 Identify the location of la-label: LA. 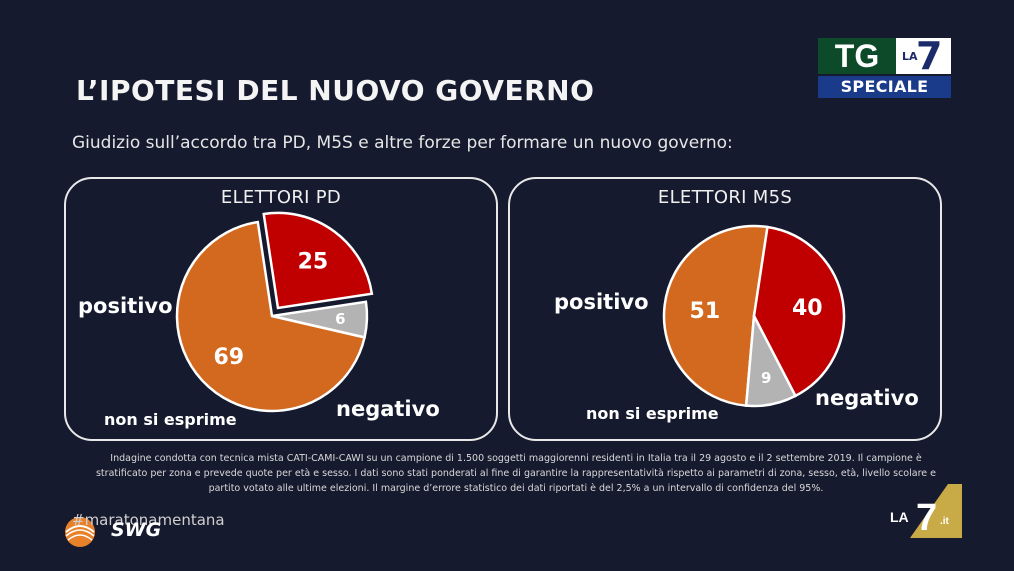
(910, 56).